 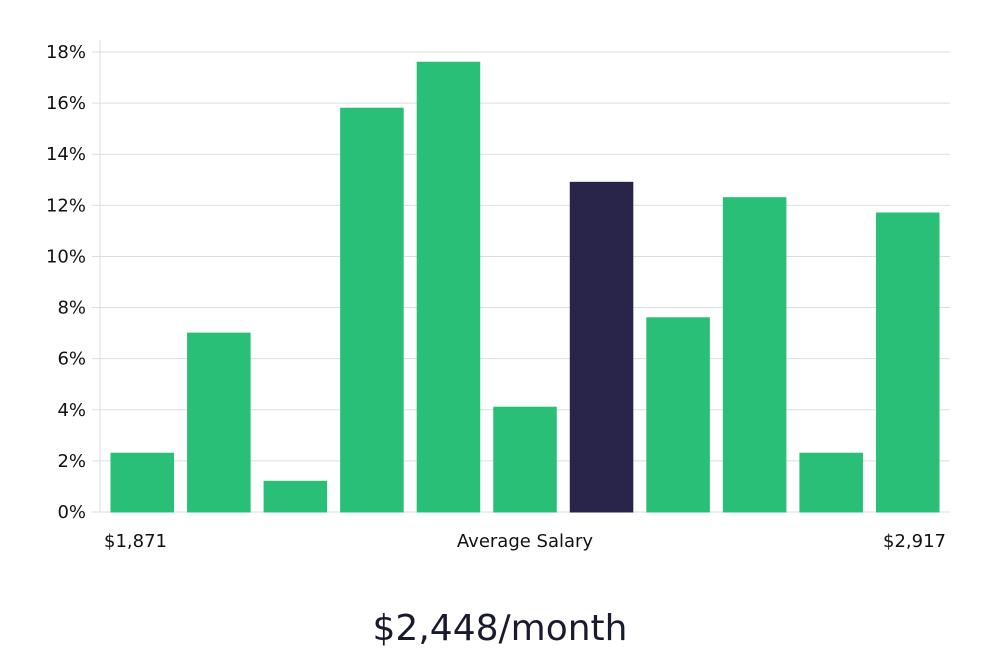 I want to click on y-tick-label: 12%, so click(x=66, y=205).